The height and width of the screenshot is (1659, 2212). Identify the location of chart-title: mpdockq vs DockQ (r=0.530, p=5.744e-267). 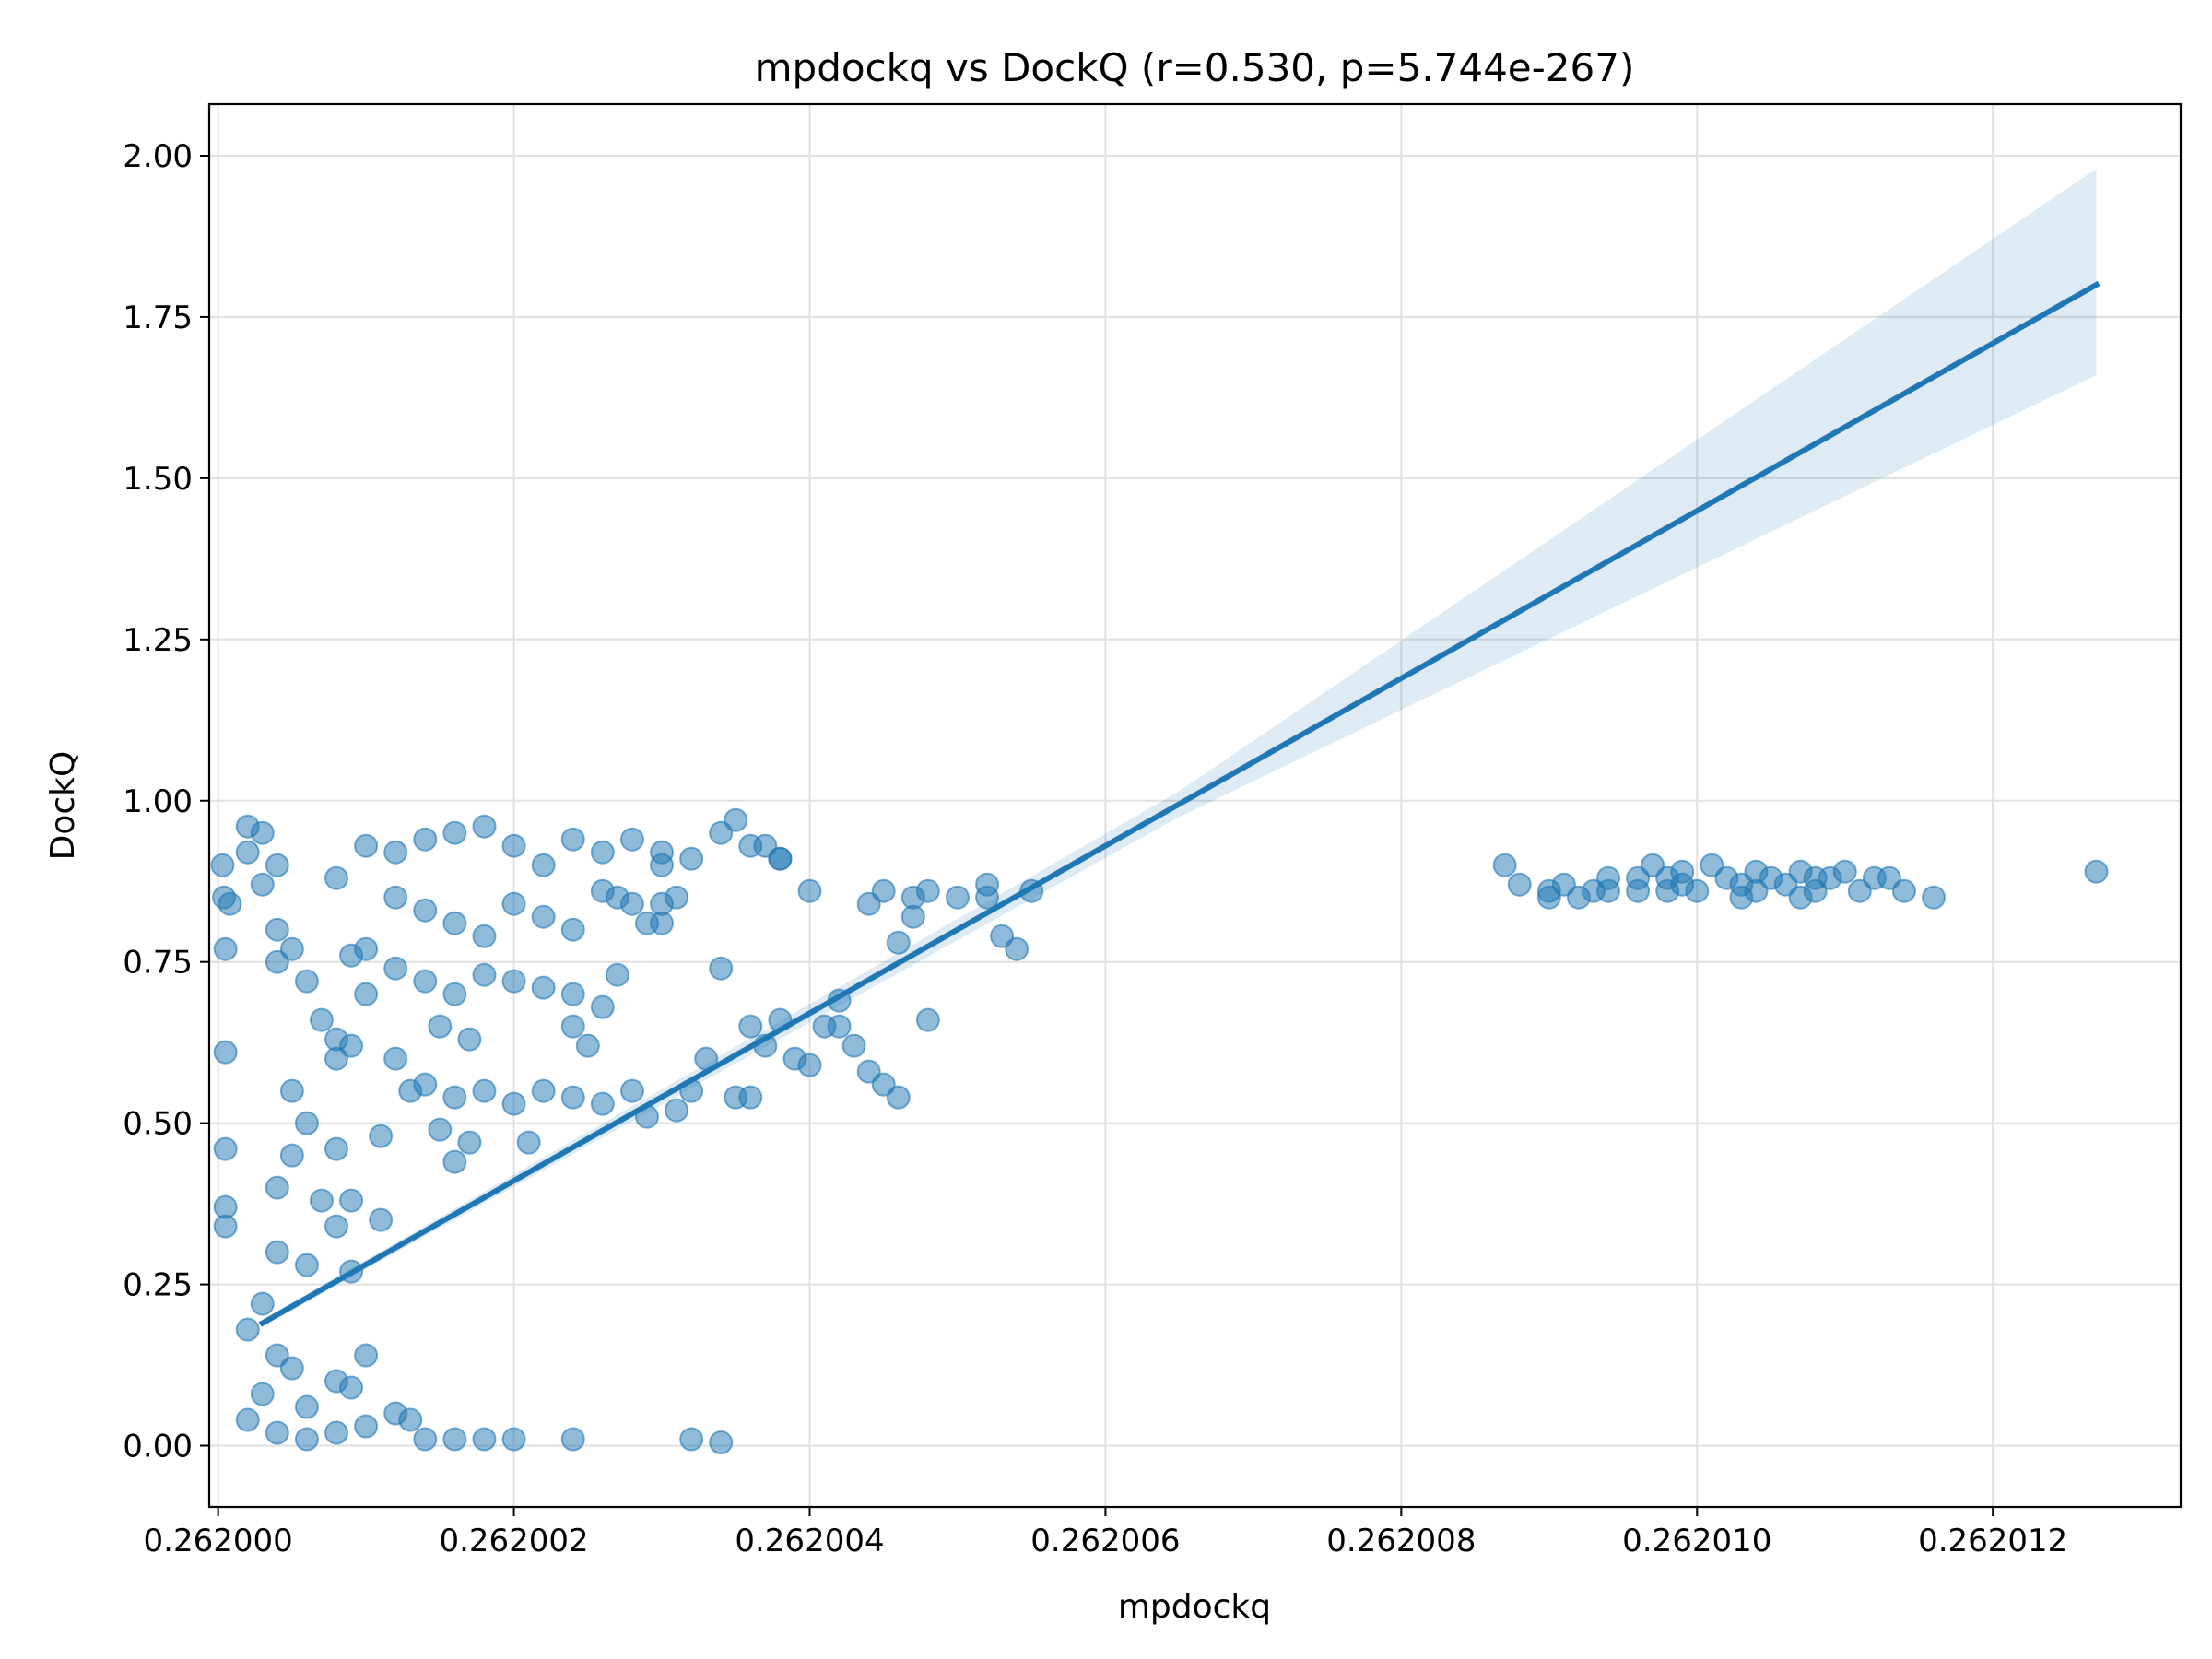
(1195, 67).